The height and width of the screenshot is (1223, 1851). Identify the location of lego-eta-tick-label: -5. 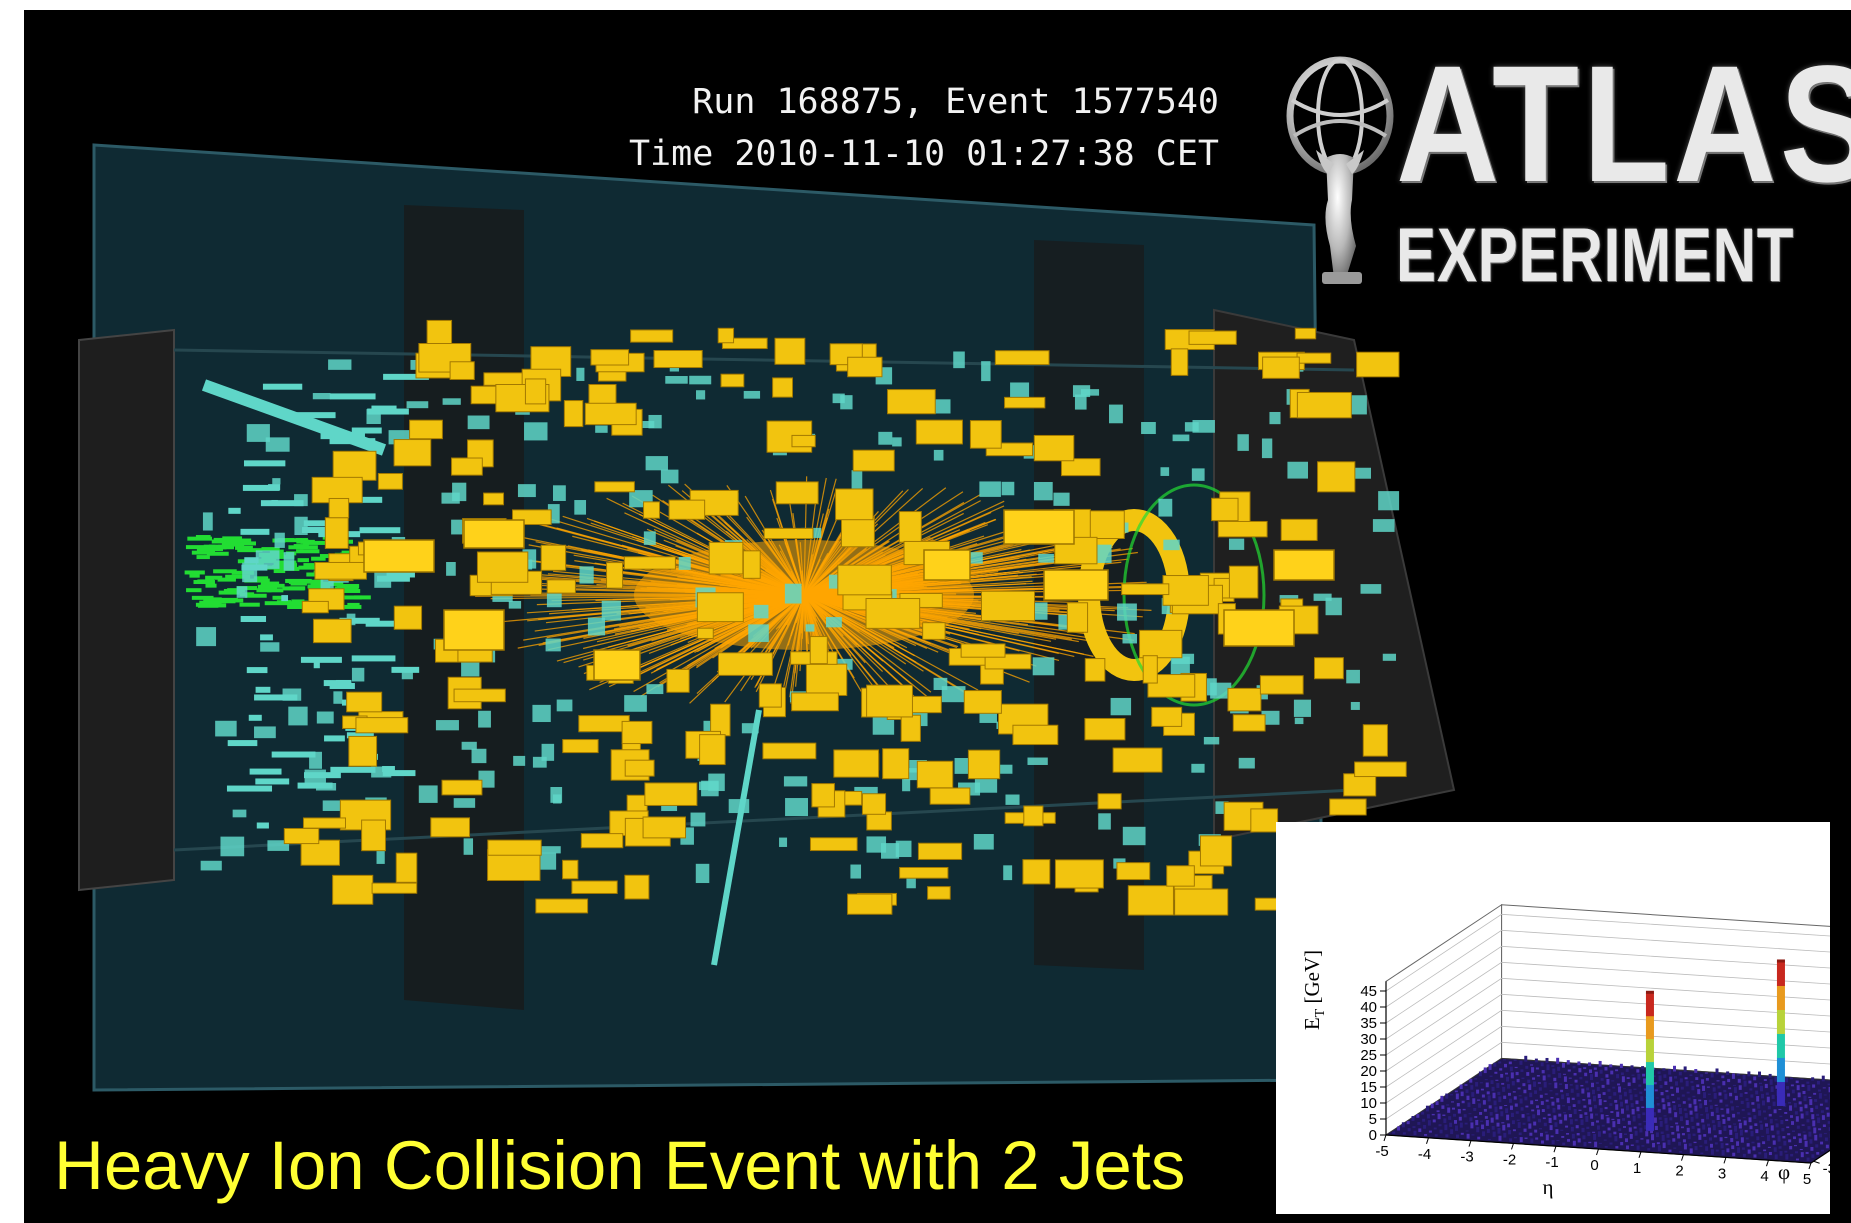
(1381, 1151).